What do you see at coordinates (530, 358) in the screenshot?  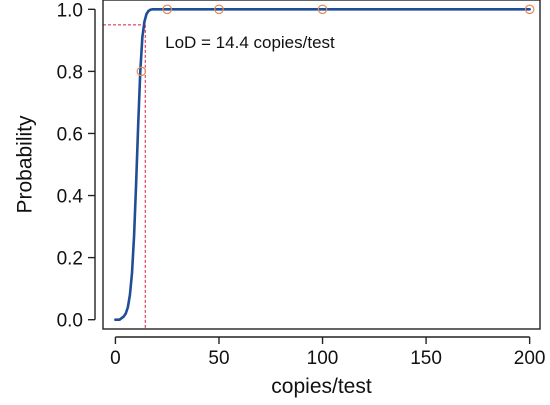 I see `x-tick-label: 200` at bounding box center [530, 358].